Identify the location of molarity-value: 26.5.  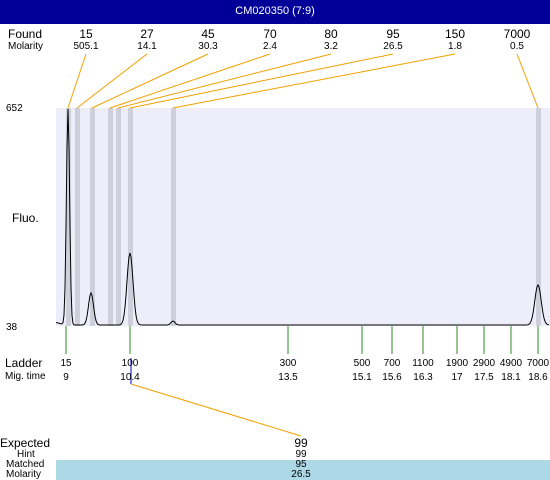
(301, 474).